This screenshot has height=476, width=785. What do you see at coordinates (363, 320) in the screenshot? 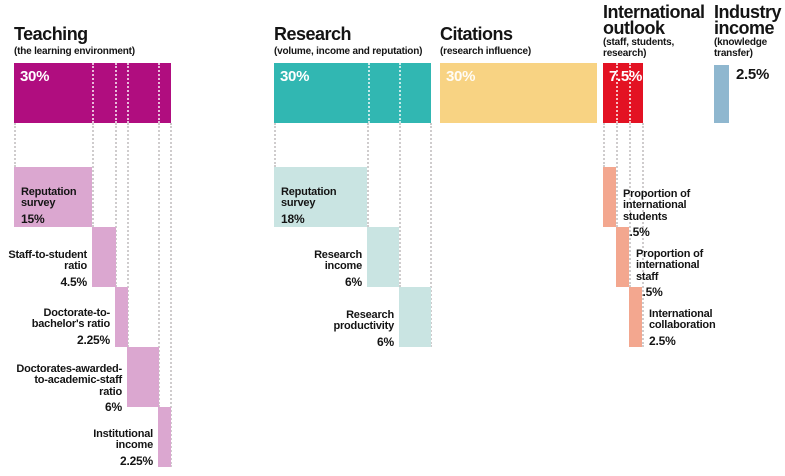
I see `component-name: Research productivity` at bounding box center [363, 320].